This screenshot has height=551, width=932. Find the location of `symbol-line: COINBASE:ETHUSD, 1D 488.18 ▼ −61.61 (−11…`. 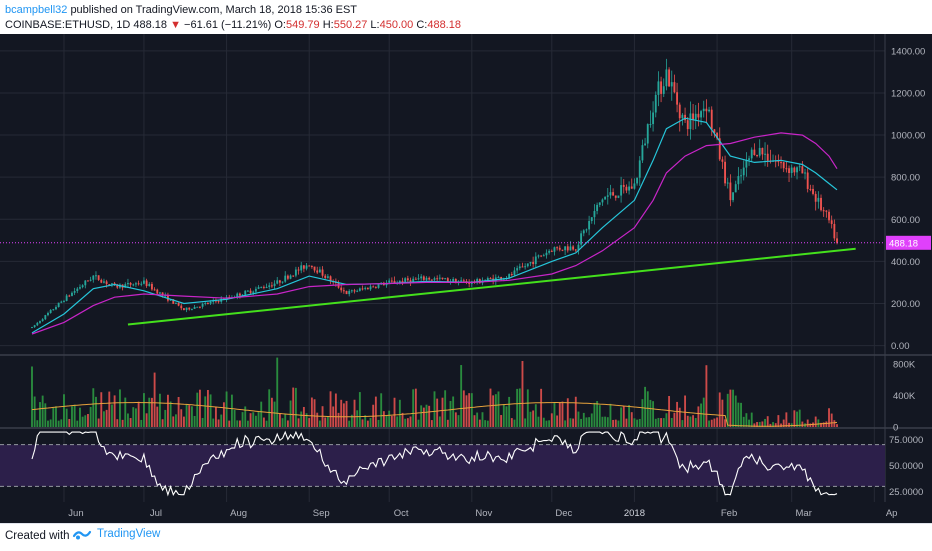

symbol-line: COINBASE:ETHUSD, 1D 488.18 ▼ −61.61 (−11… is located at coordinates (233, 25).